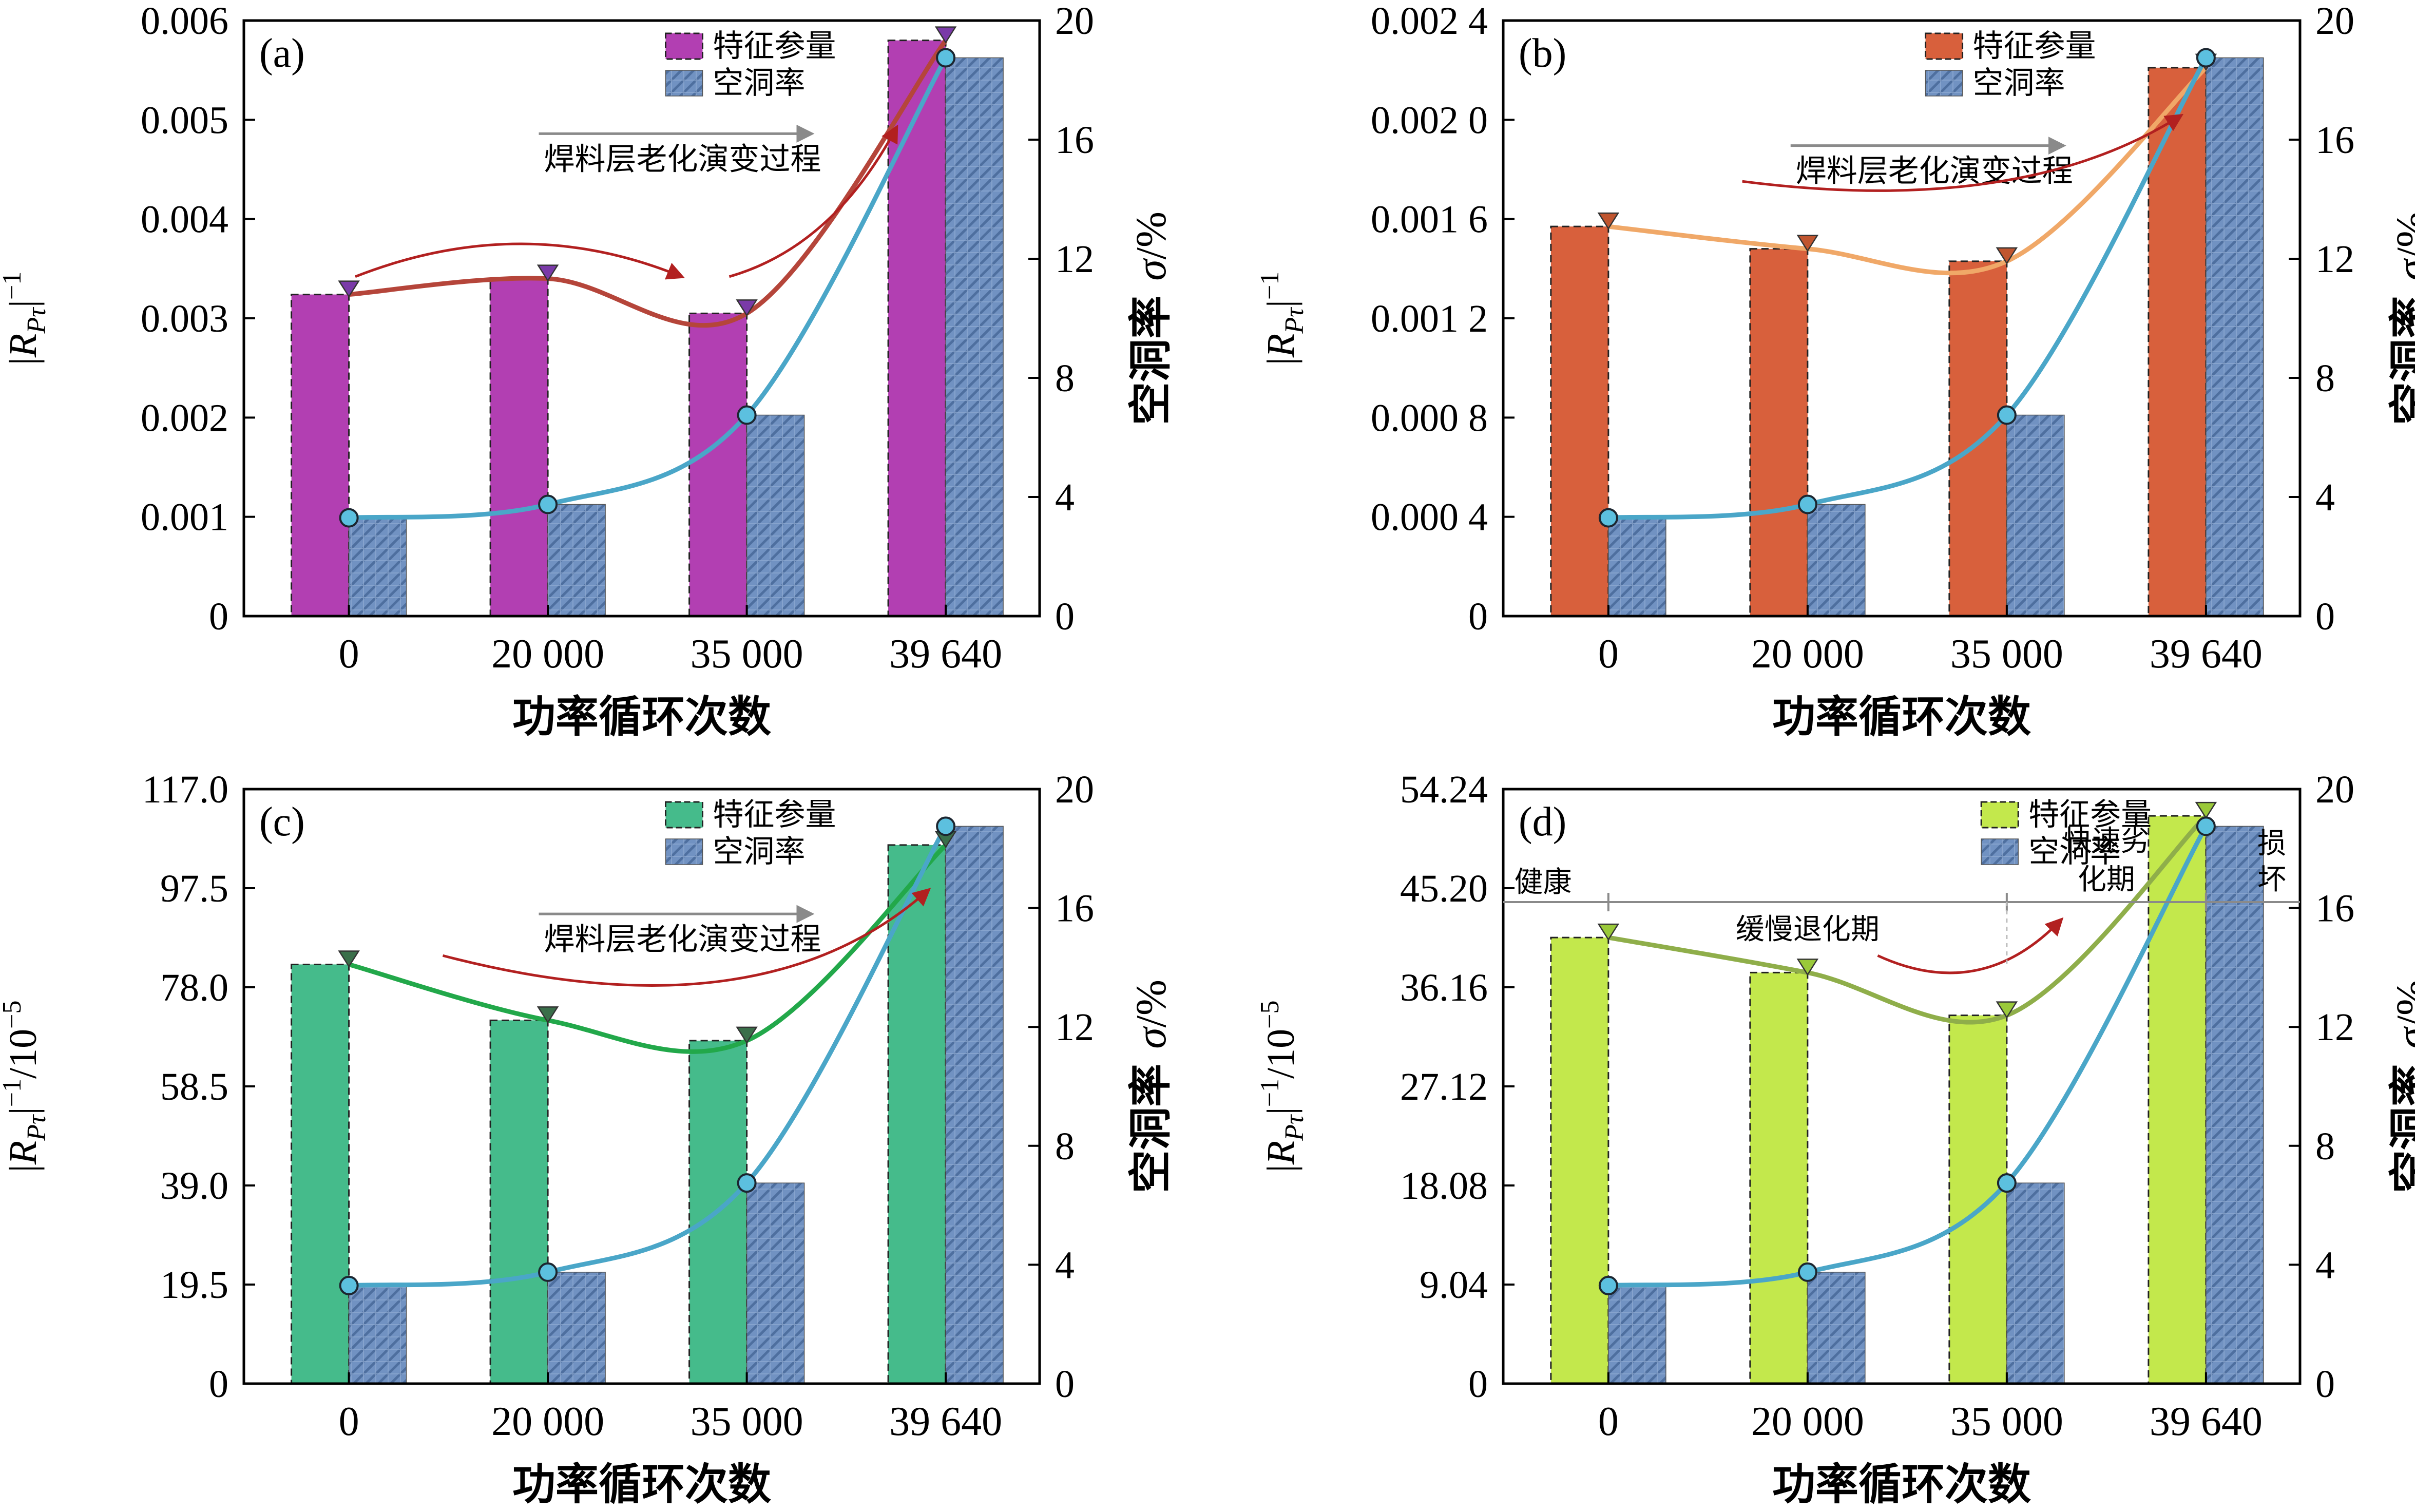  I want to click on y-tick-label: 0.005, so click(184, 121).